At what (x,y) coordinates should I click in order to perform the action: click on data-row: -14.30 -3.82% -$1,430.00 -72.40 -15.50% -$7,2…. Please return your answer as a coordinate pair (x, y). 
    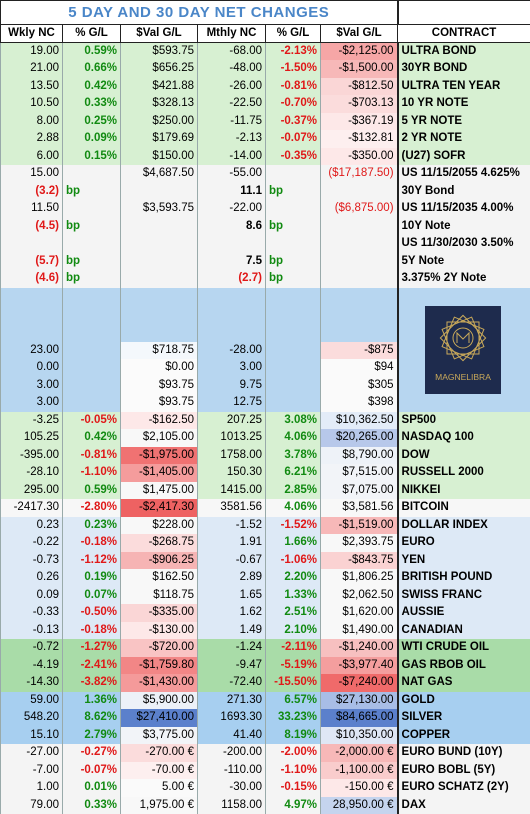
    Looking at the image, I should click on (265, 683).